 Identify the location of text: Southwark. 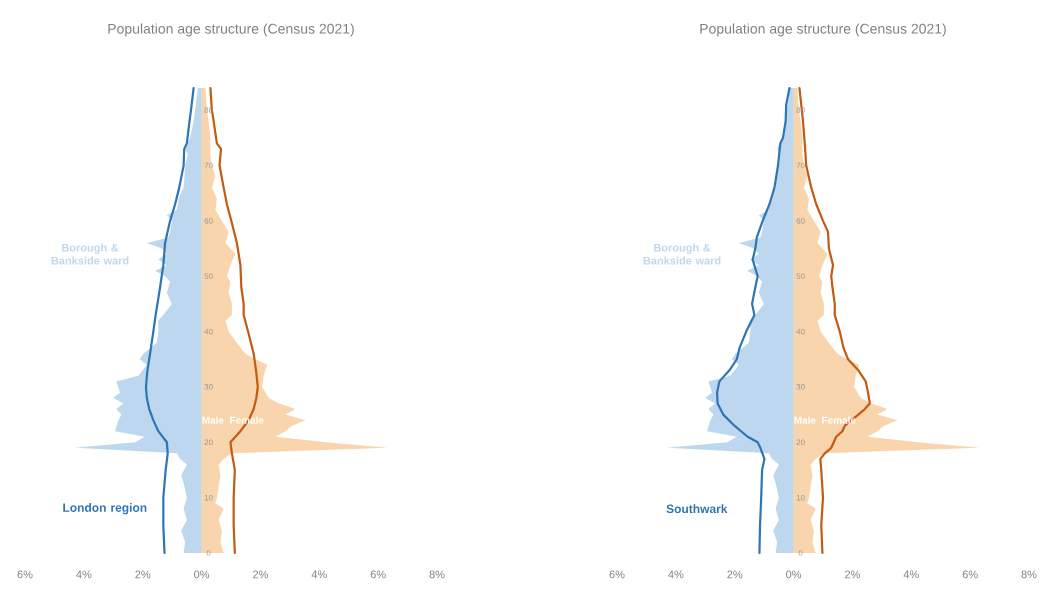
(697, 509).